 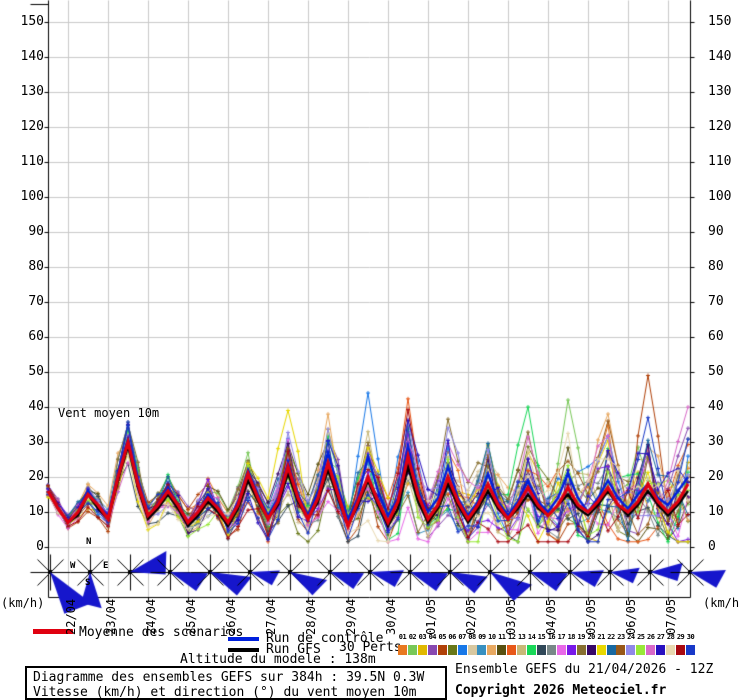 What do you see at coordinates (551, 616) in the screenshot?
I see `x-axis-date-label: 04/05` at bounding box center [551, 616].